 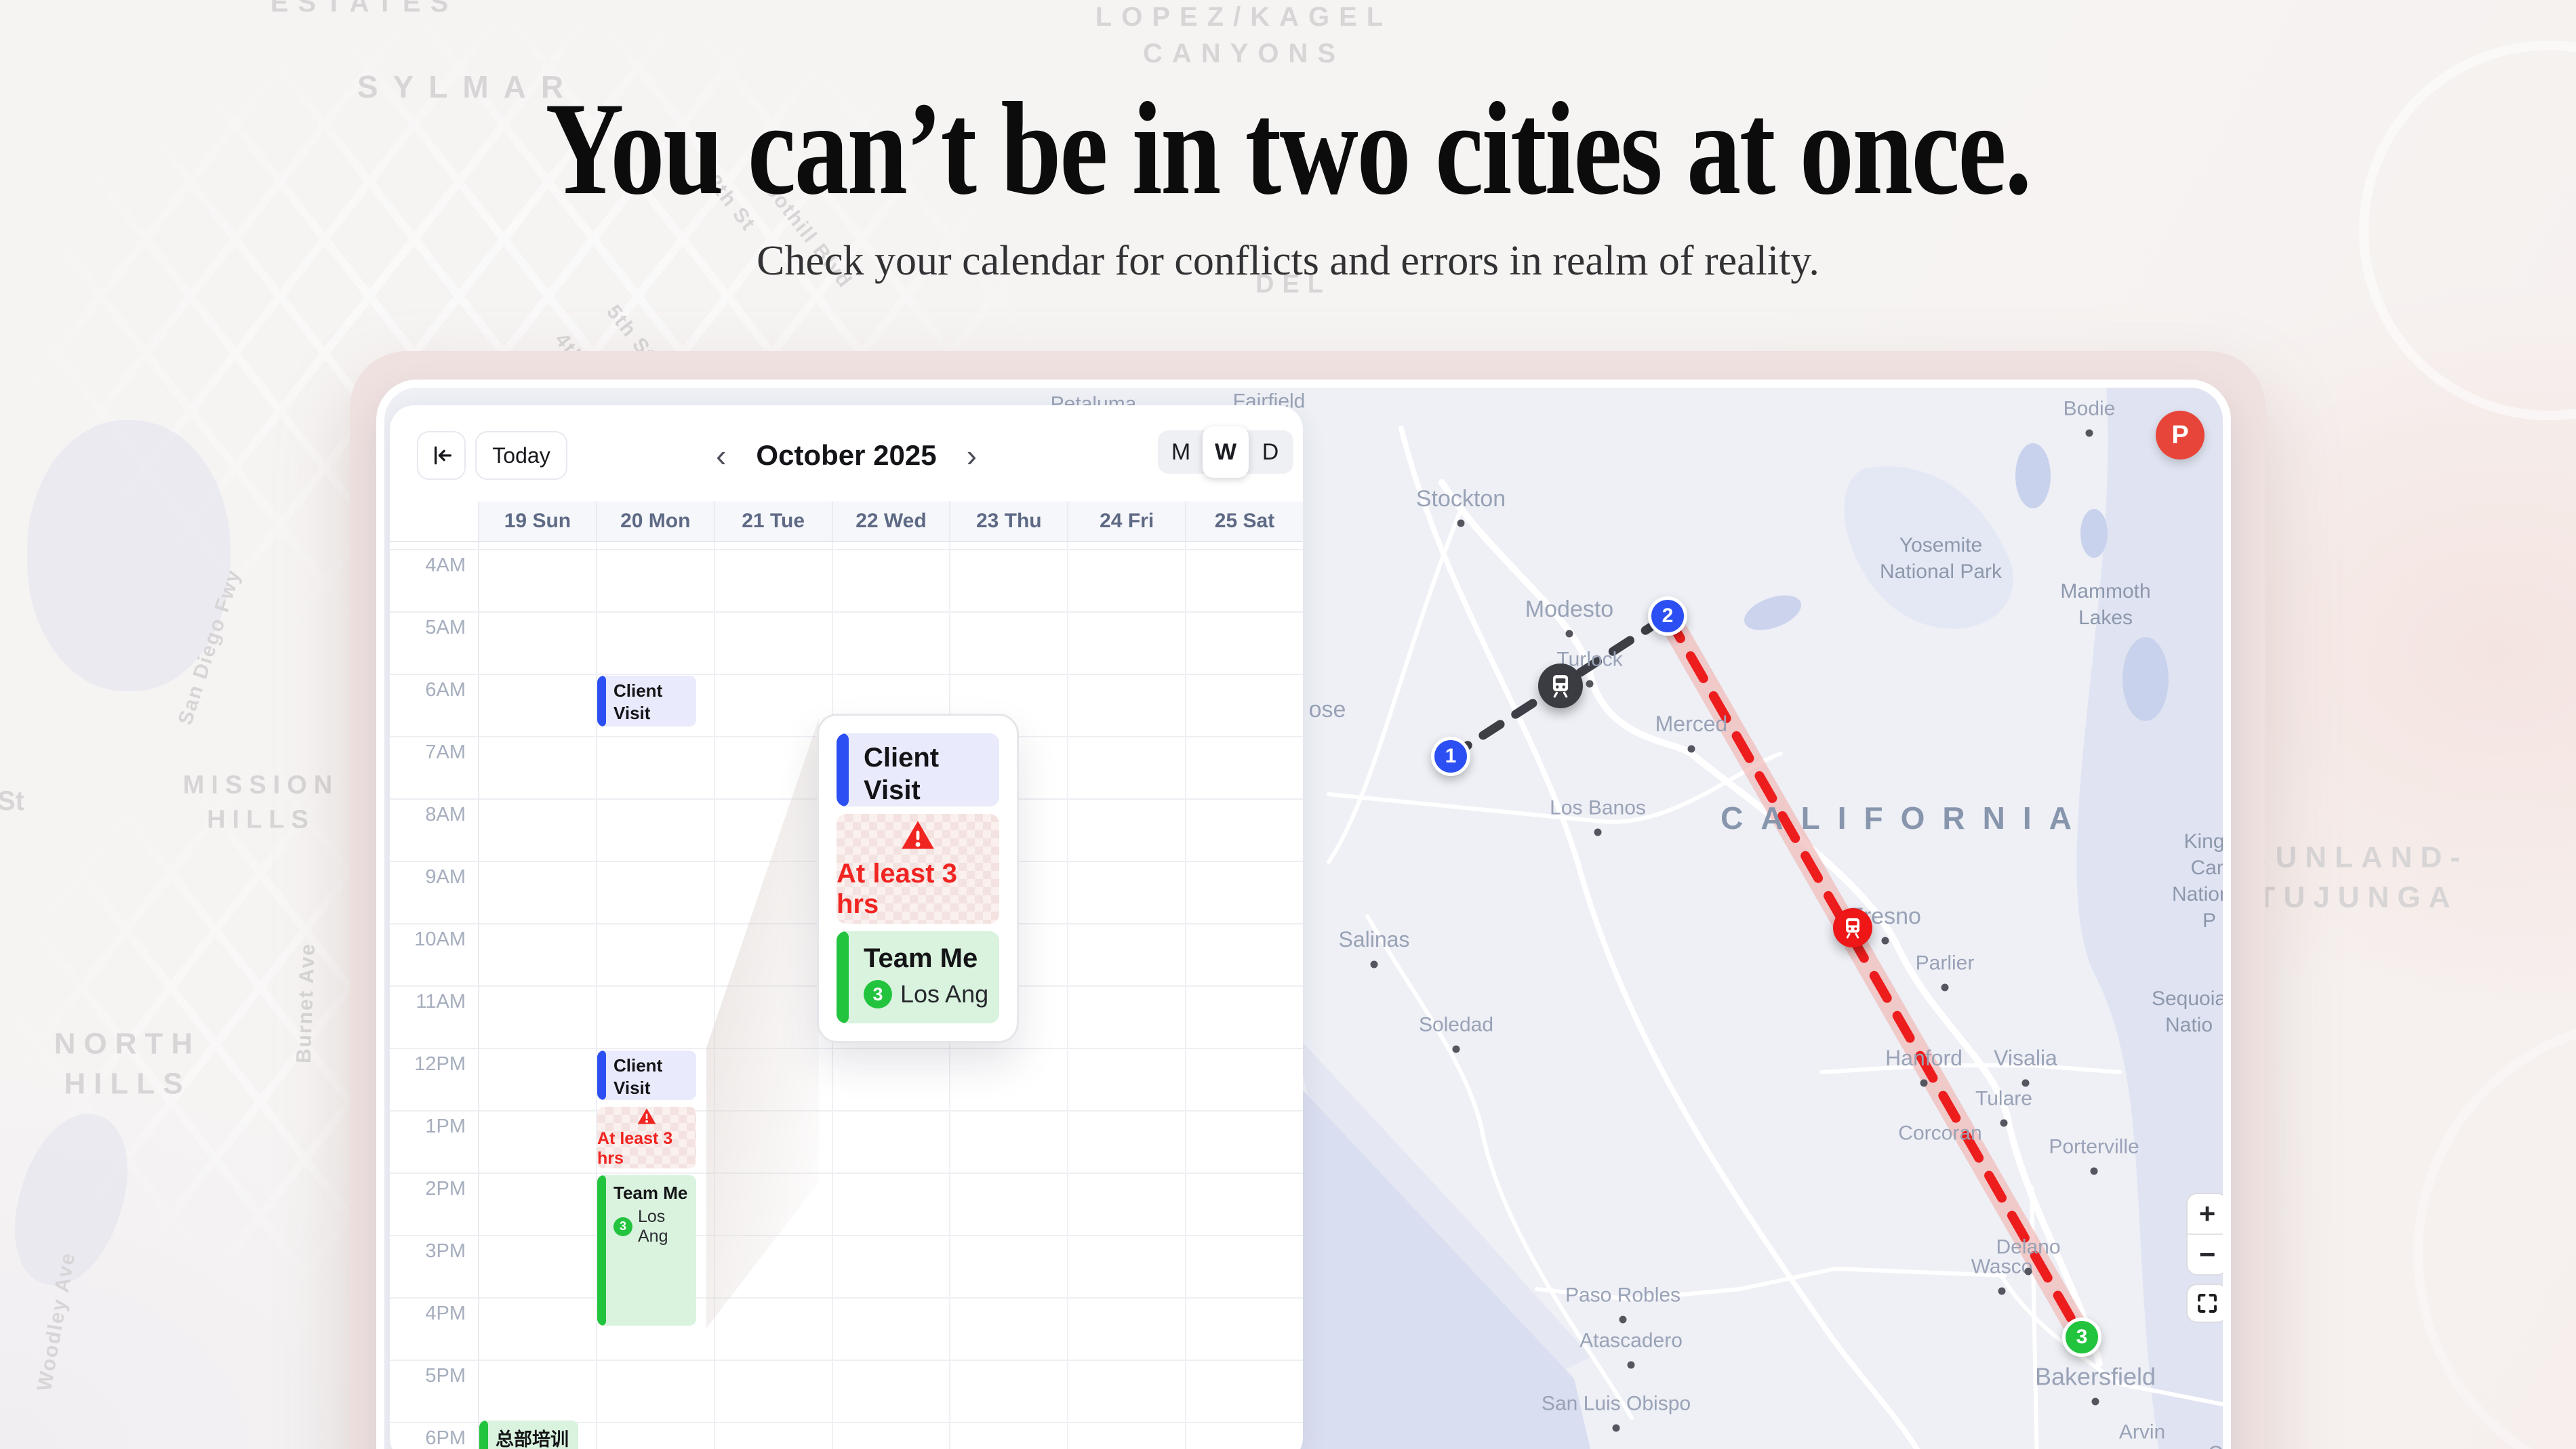 I want to click on time-label: 7AM, so click(x=445, y=752).